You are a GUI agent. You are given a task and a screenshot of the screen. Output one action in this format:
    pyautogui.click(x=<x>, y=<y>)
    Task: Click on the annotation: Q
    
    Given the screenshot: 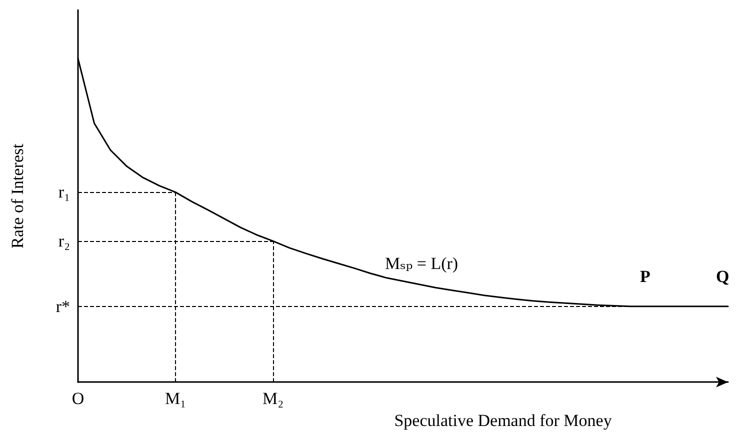 What is the action you would take?
    pyautogui.click(x=723, y=276)
    